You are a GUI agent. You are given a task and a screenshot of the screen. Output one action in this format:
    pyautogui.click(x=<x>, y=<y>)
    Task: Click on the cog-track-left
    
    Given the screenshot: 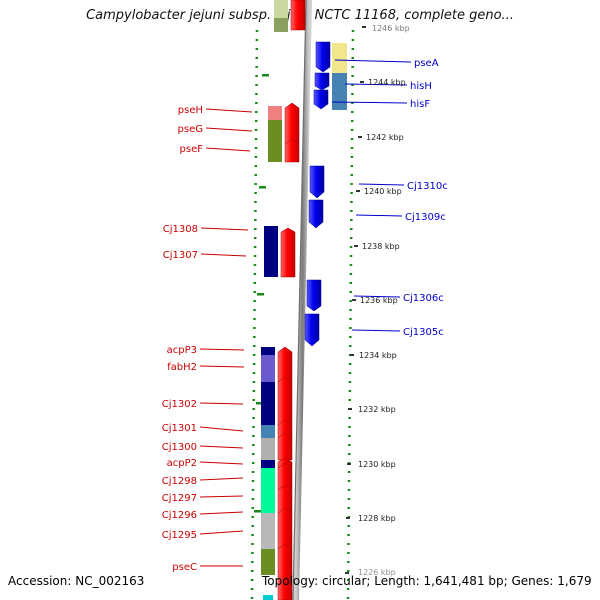 What is the action you would take?
    pyautogui.click(x=274, y=300)
    